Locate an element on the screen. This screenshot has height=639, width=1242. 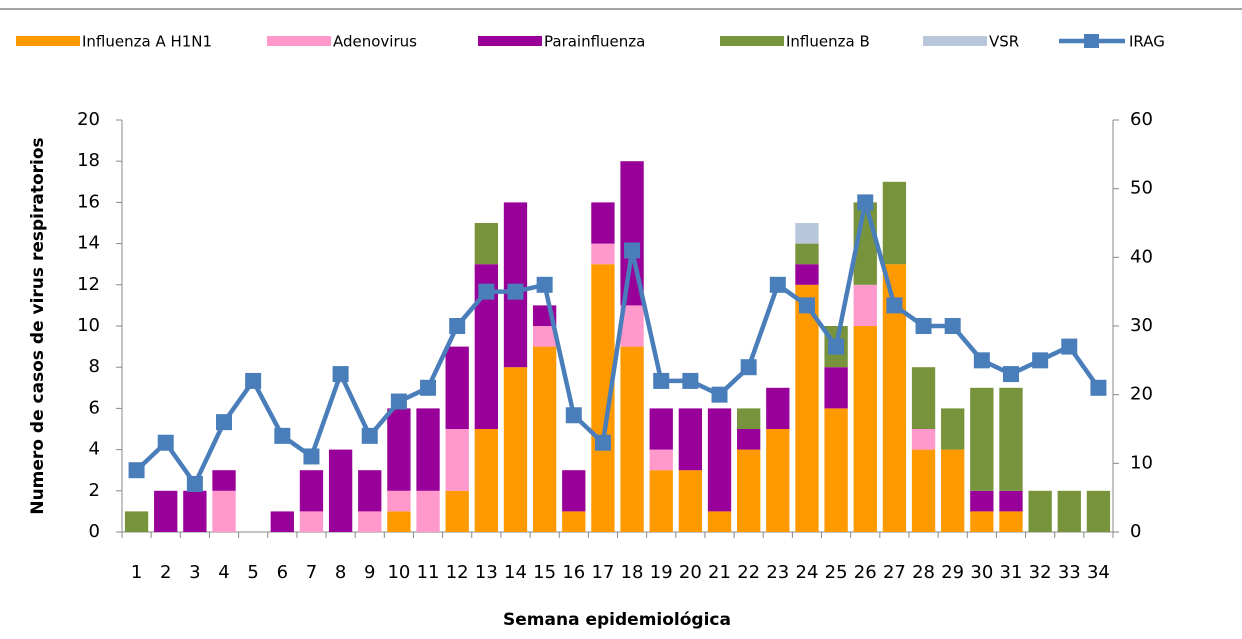
x-tick-label: 16 is located at coordinates (573, 572).